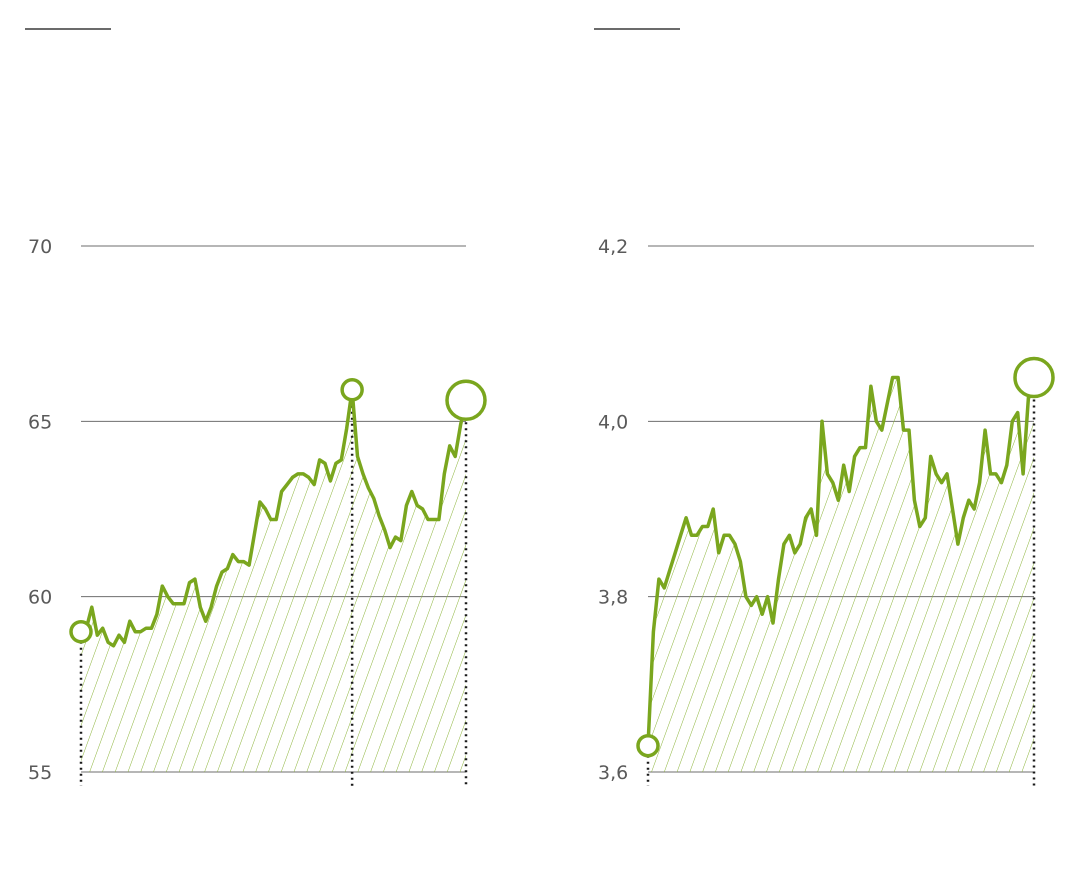  I want to click on y-tick-label: 55, so click(40, 773).